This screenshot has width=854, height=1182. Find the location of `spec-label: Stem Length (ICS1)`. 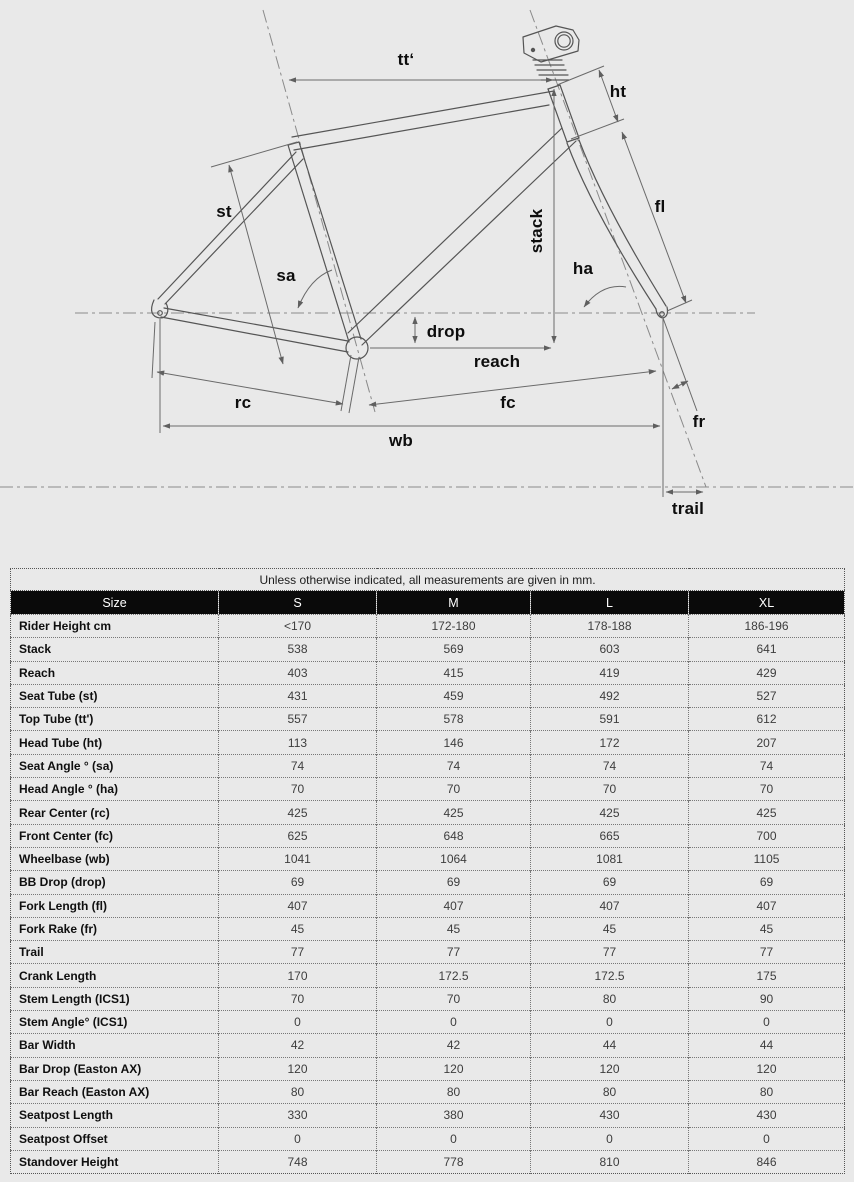

spec-label: Stem Length (ICS1) is located at coordinates (114, 998).